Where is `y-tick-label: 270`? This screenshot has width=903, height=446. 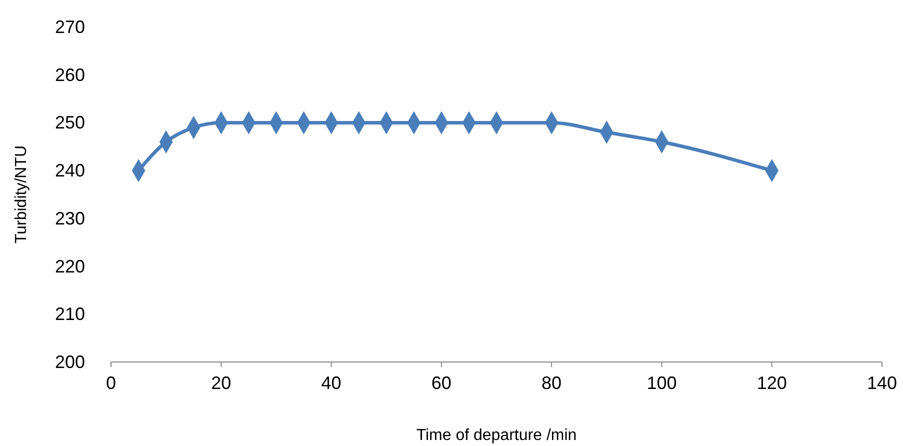 y-tick-label: 270 is located at coordinates (69, 27).